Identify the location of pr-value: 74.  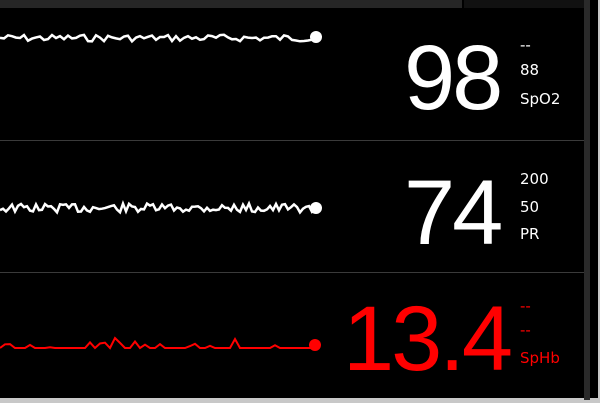
(453, 213).